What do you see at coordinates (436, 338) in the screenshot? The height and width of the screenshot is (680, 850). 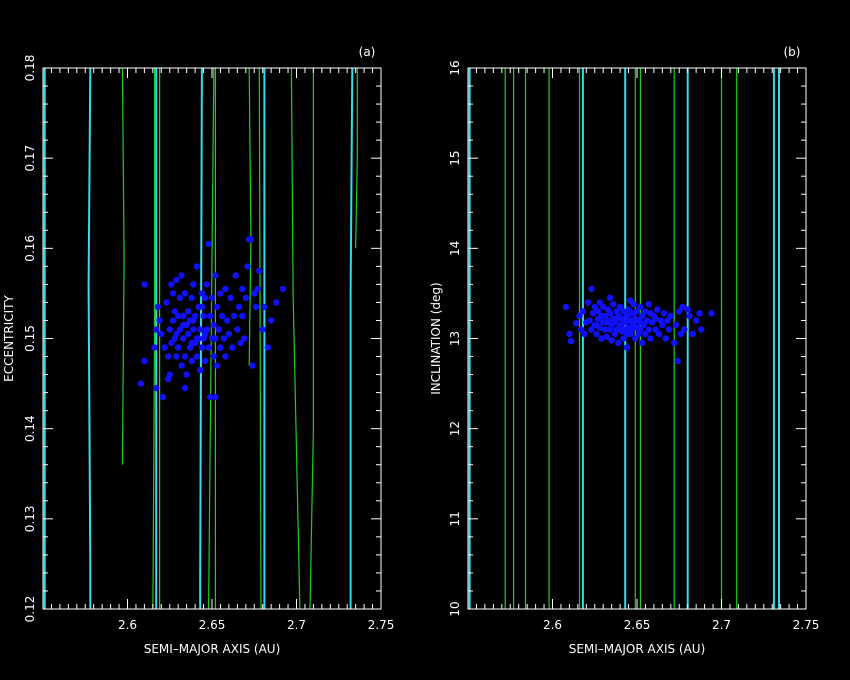 I see `y-axis-title: INCLINATION (deg)` at bounding box center [436, 338].